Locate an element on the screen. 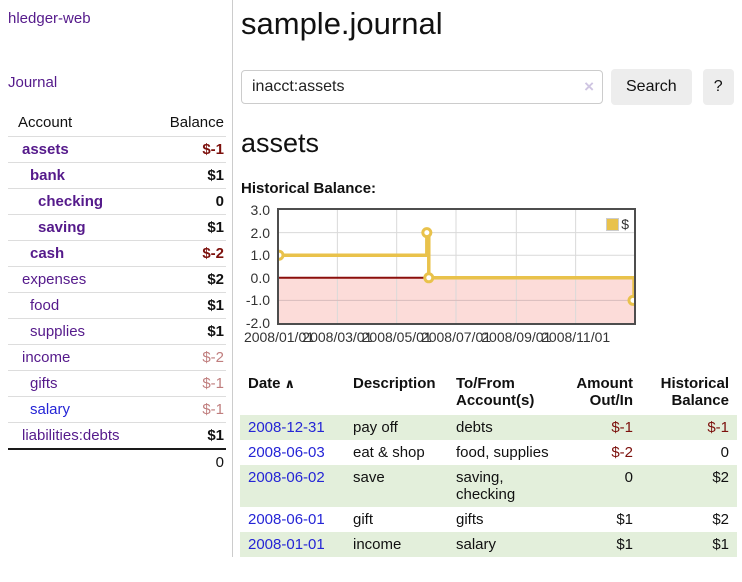  sidebar-account-link-expenses: expenses is located at coordinates (54, 279).